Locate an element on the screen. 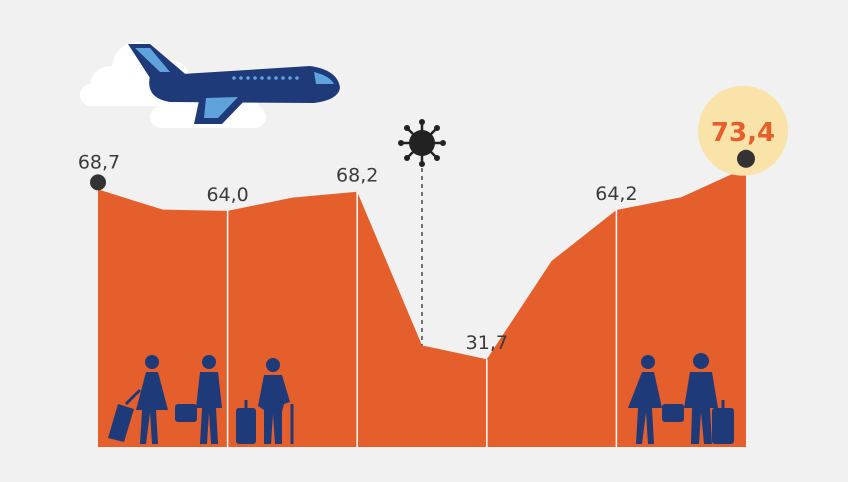 This screenshot has width=848, height=482. data-label: 68,2 is located at coordinates (357, 176).